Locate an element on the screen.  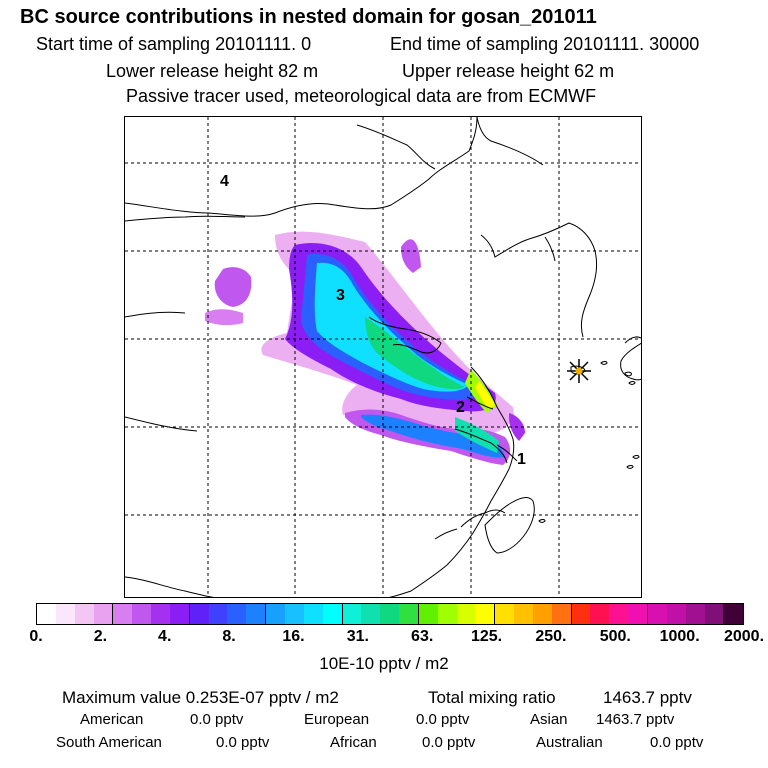
region-name-australian: Australian is located at coordinates (569, 742).